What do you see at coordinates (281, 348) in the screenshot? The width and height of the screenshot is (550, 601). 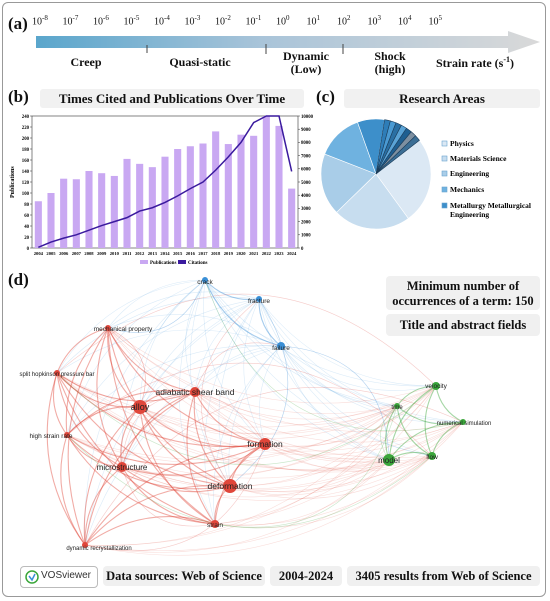 I see `network-node-label: failure` at bounding box center [281, 348].